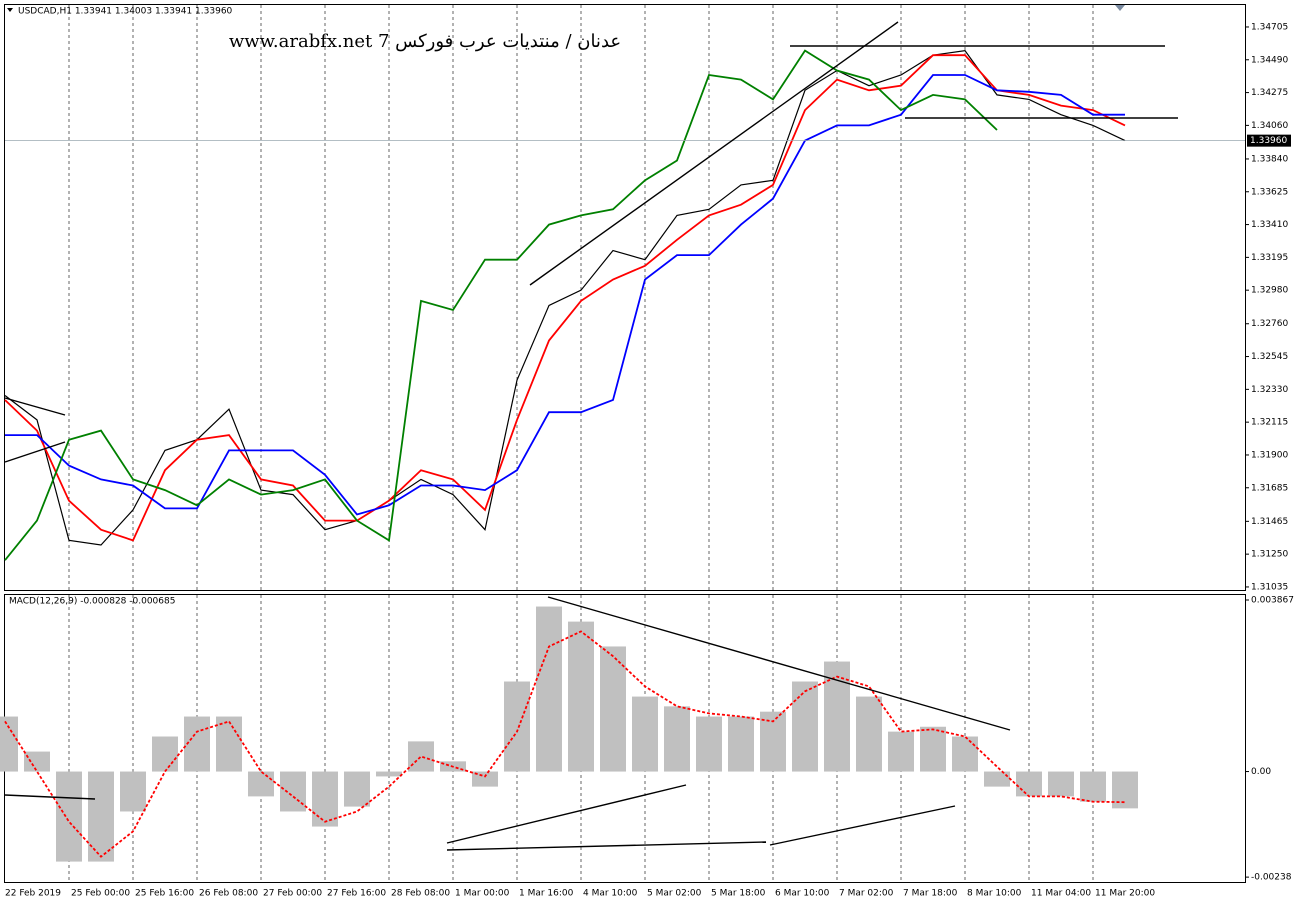 The width and height of the screenshot is (1295, 907). I want to click on x-tick-label: 7 Mar 18:00, so click(930, 894).